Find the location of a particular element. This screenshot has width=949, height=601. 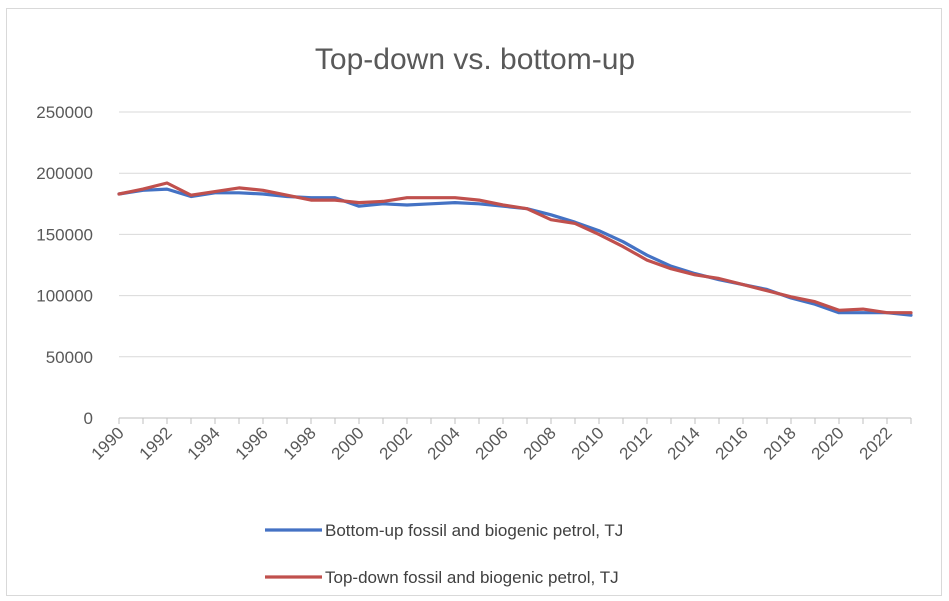

y-tick-label: 250000 is located at coordinates (64, 112).